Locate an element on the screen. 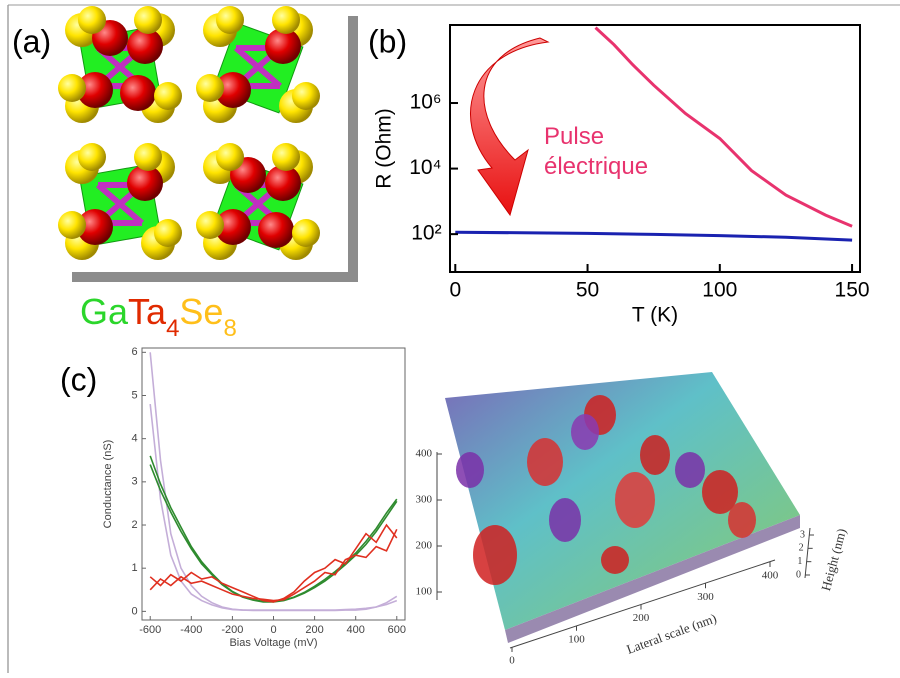 This screenshot has height=678, width=900. formula-part: 4 is located at coordinates (172, 328).